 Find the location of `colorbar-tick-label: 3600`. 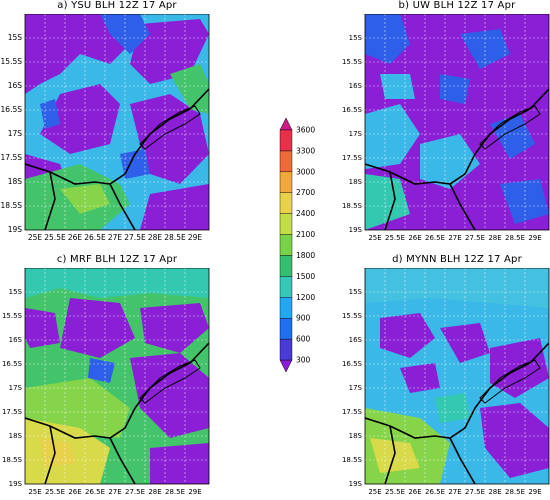

colorbar-tick-label: 3600 is located at coordinates (305, 130).